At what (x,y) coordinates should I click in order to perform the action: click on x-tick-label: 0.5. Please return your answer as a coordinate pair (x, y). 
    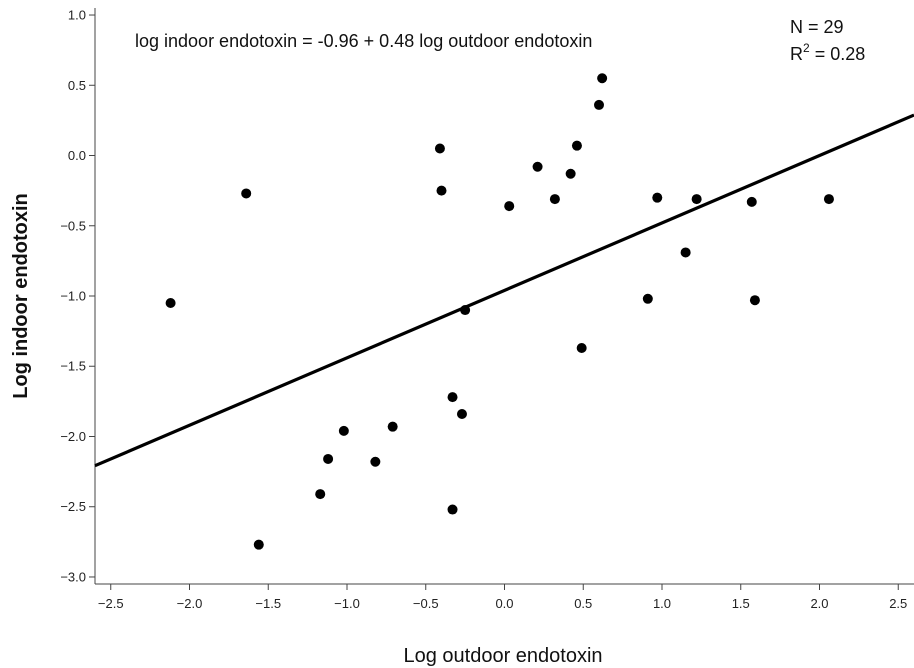
    Looking at the image, I should click on (583, 603).